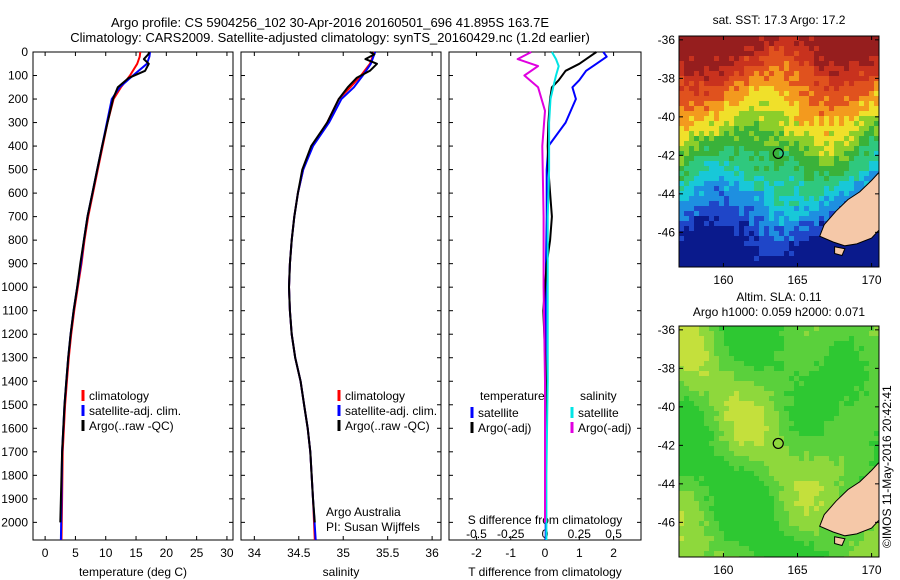 The width and height of the screenshot is (900, 580). I want to click on sst-map-title: sat. SST: 17.3 Argo: 17.2, so click(779, 20).